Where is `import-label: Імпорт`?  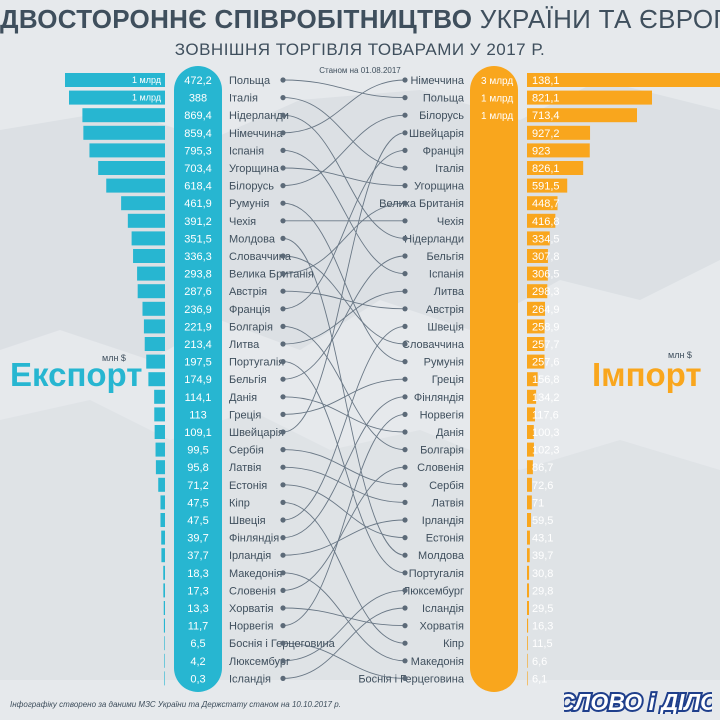
import-label: Імпорт is located at coordinates (647, 374).